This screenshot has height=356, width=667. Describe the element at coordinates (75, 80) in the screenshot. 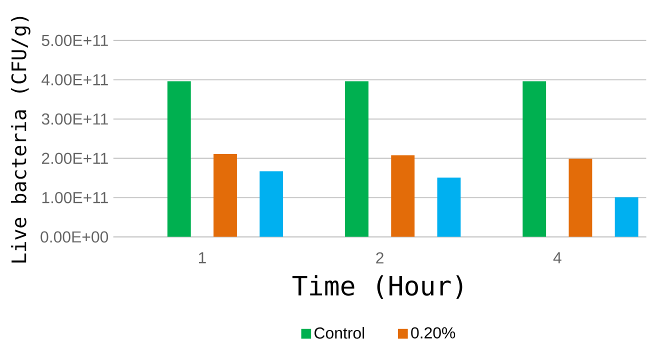

I see `y-tick-label: 4.00E+11` at that location.